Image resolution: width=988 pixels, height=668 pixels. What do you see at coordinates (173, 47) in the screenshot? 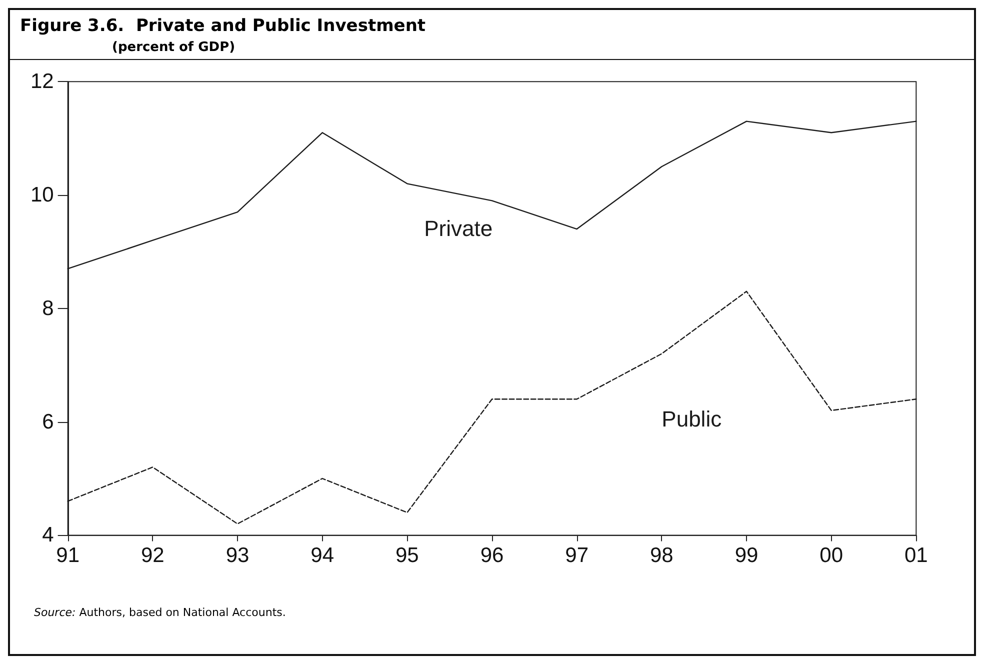
I see `chart-subtitle: (percent of GDP)` at bounding box center [173, 47].